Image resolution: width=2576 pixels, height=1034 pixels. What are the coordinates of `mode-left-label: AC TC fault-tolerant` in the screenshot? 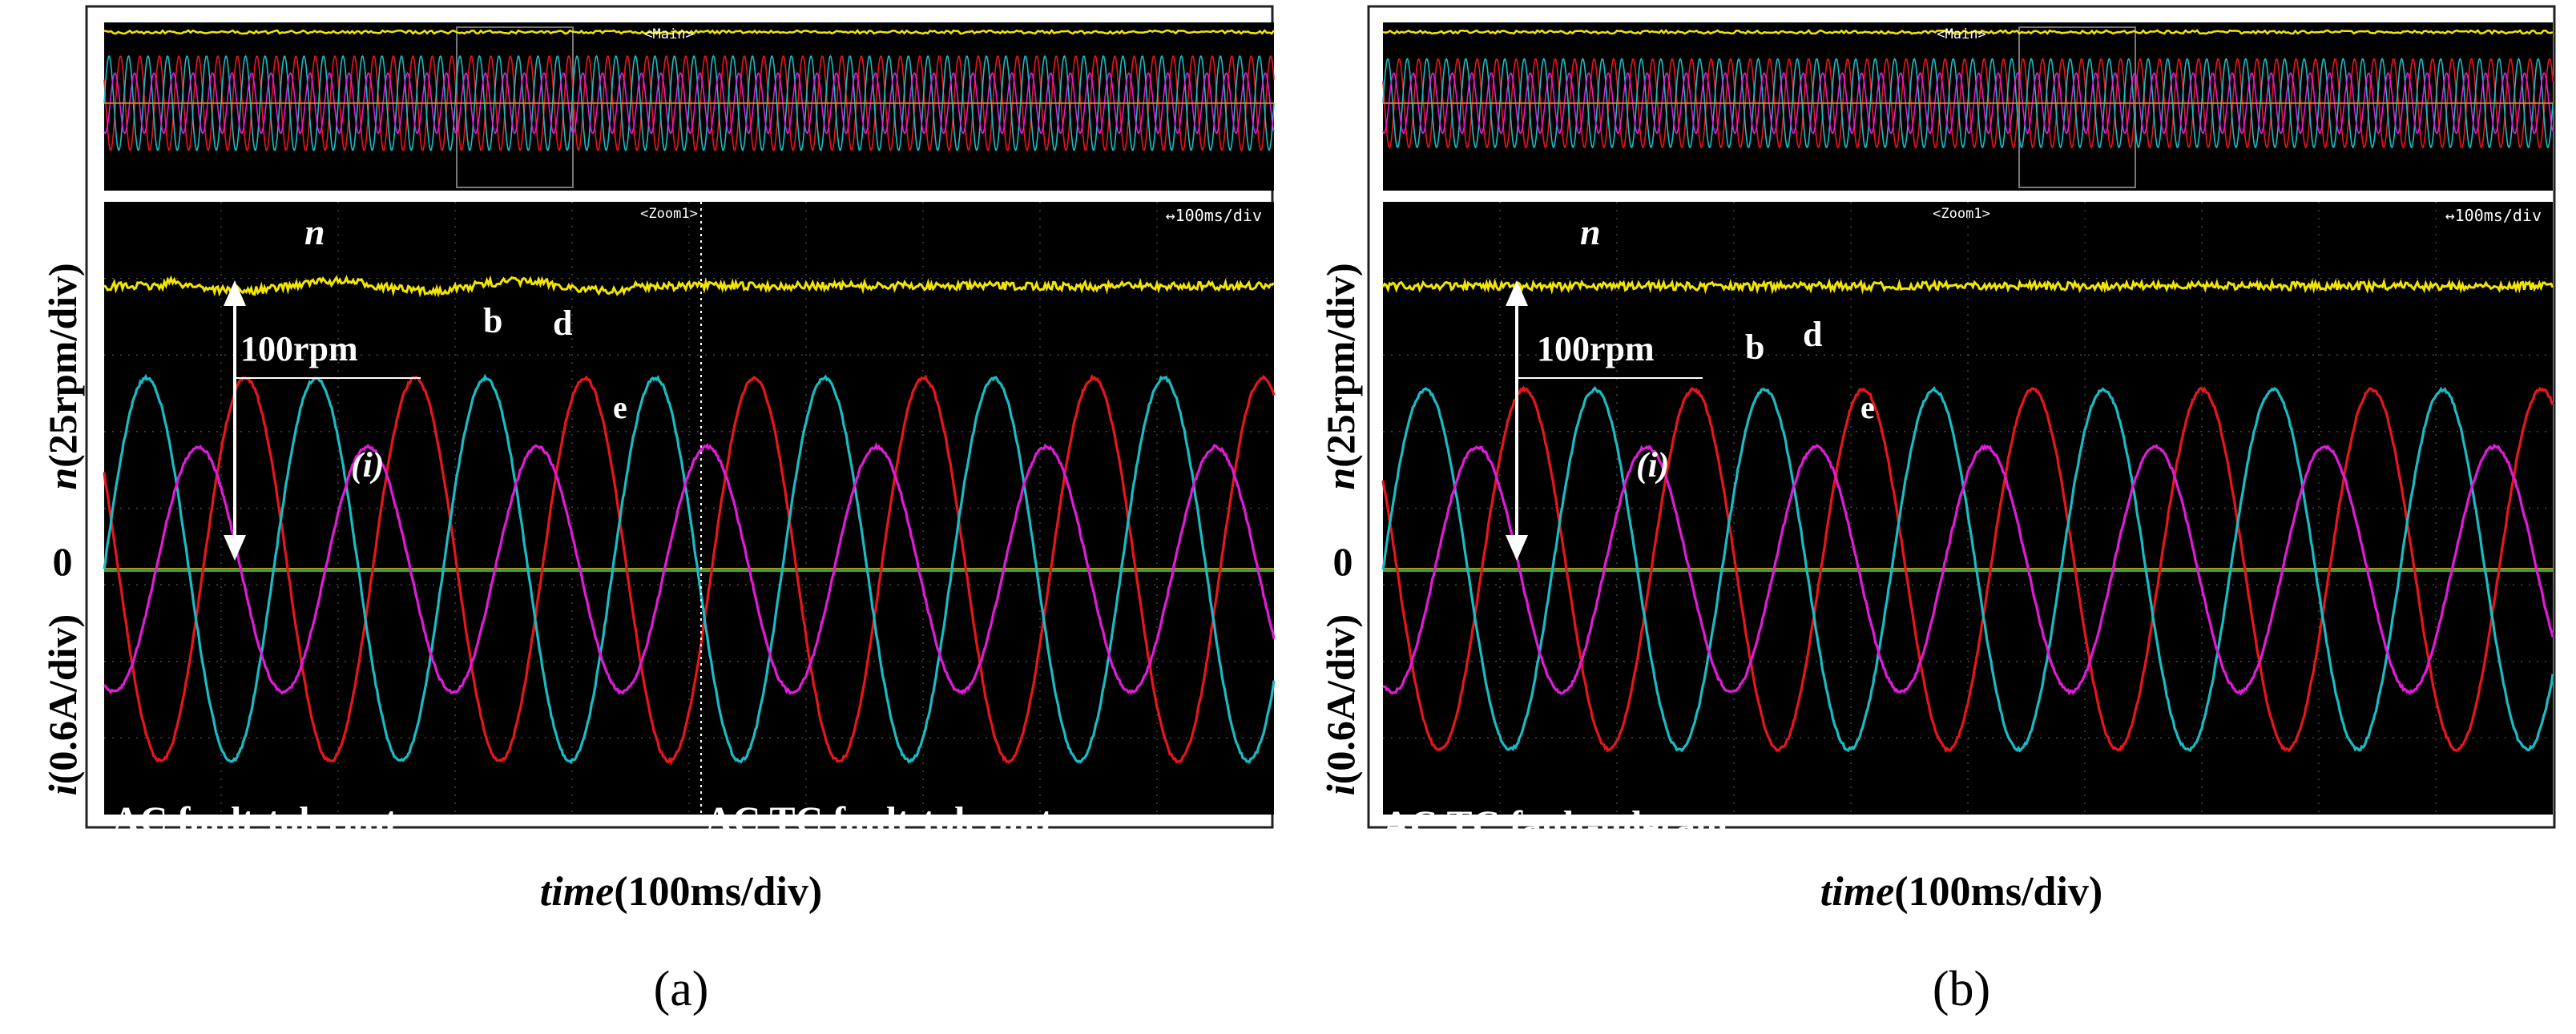 It's located at (1556, 824).